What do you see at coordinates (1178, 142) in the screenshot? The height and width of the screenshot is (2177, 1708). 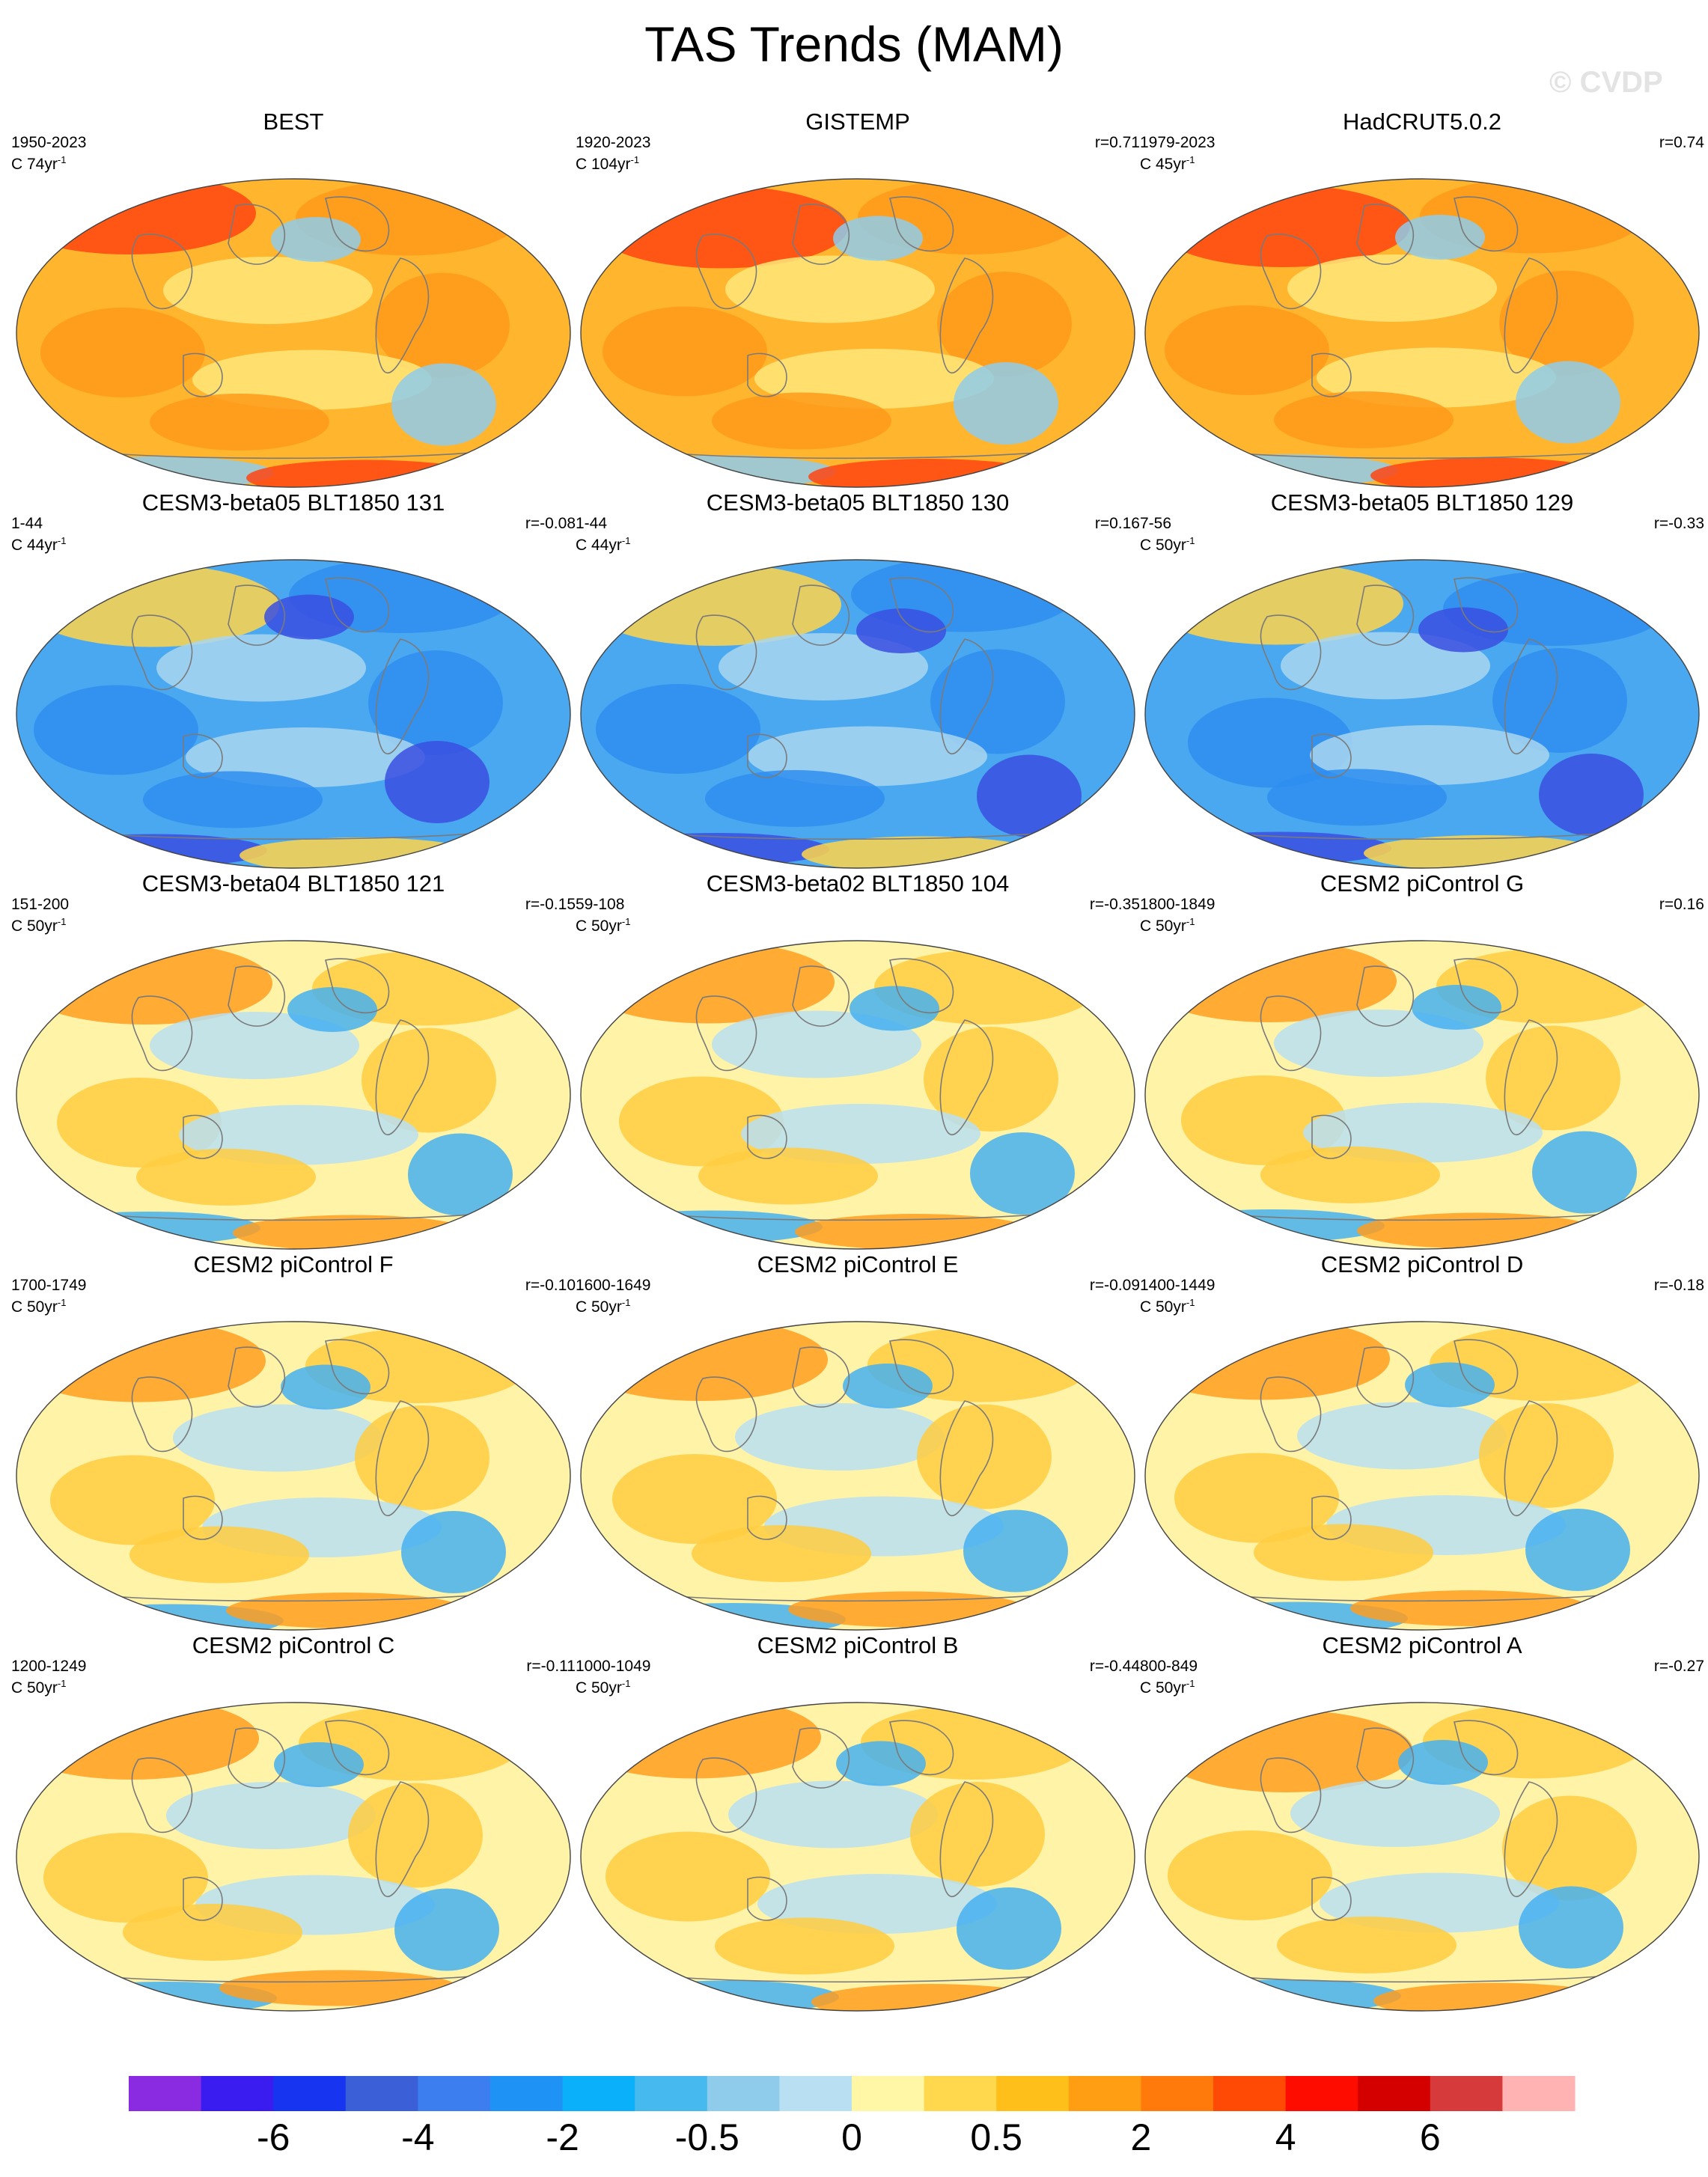 I see `period-label: 1979-2023` at bounding box center [1178, 142].